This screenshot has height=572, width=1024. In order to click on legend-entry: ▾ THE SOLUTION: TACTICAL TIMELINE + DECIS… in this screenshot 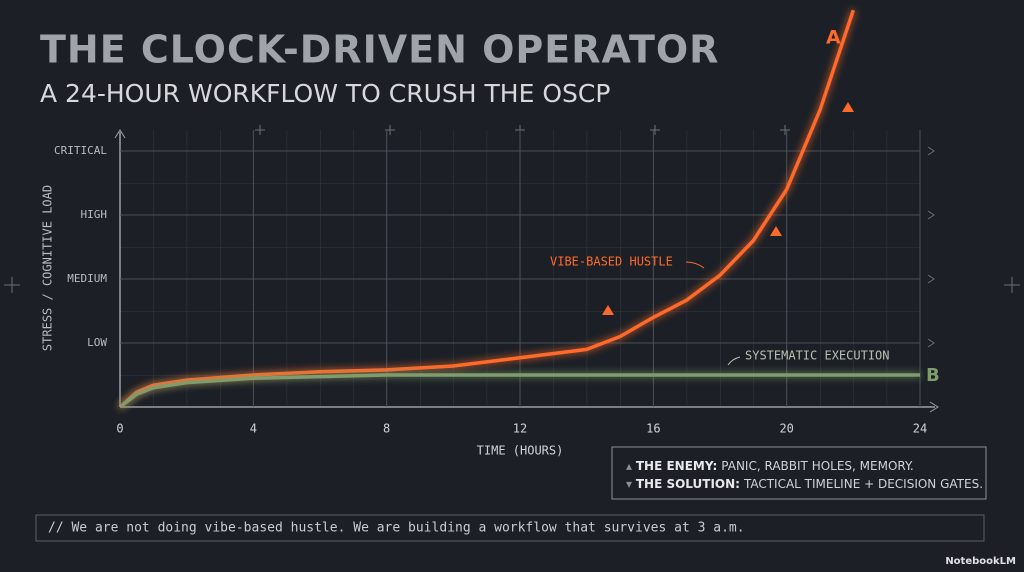, I will do `click(804, 484)`.